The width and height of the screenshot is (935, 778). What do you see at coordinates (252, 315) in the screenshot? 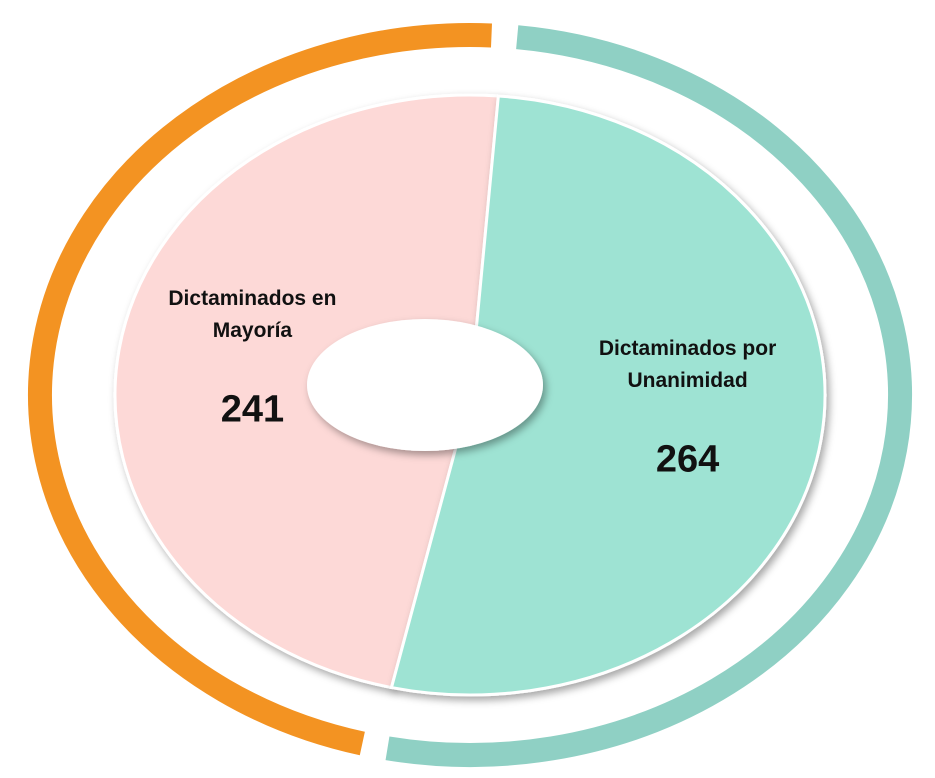
I see `slice-label: Dictaminados en Mayoría` at bounding box center [252, 315].